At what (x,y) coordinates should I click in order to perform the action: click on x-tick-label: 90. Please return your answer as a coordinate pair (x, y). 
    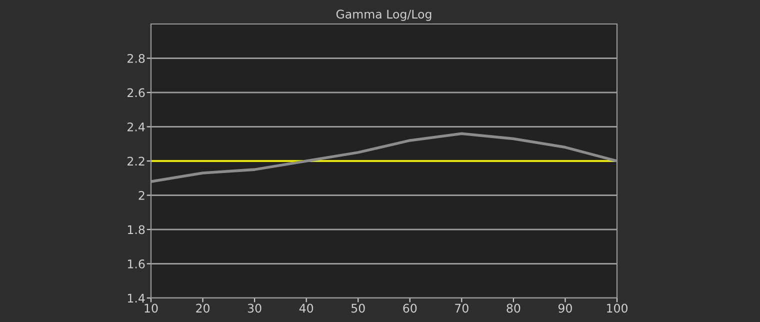
    Looking at the image, I should click on (565, 308).